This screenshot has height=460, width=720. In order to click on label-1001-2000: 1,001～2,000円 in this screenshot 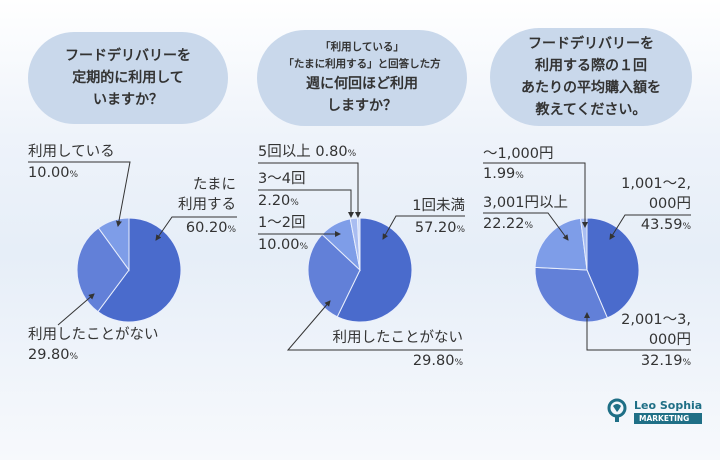, I will do `click(656, 194)`.